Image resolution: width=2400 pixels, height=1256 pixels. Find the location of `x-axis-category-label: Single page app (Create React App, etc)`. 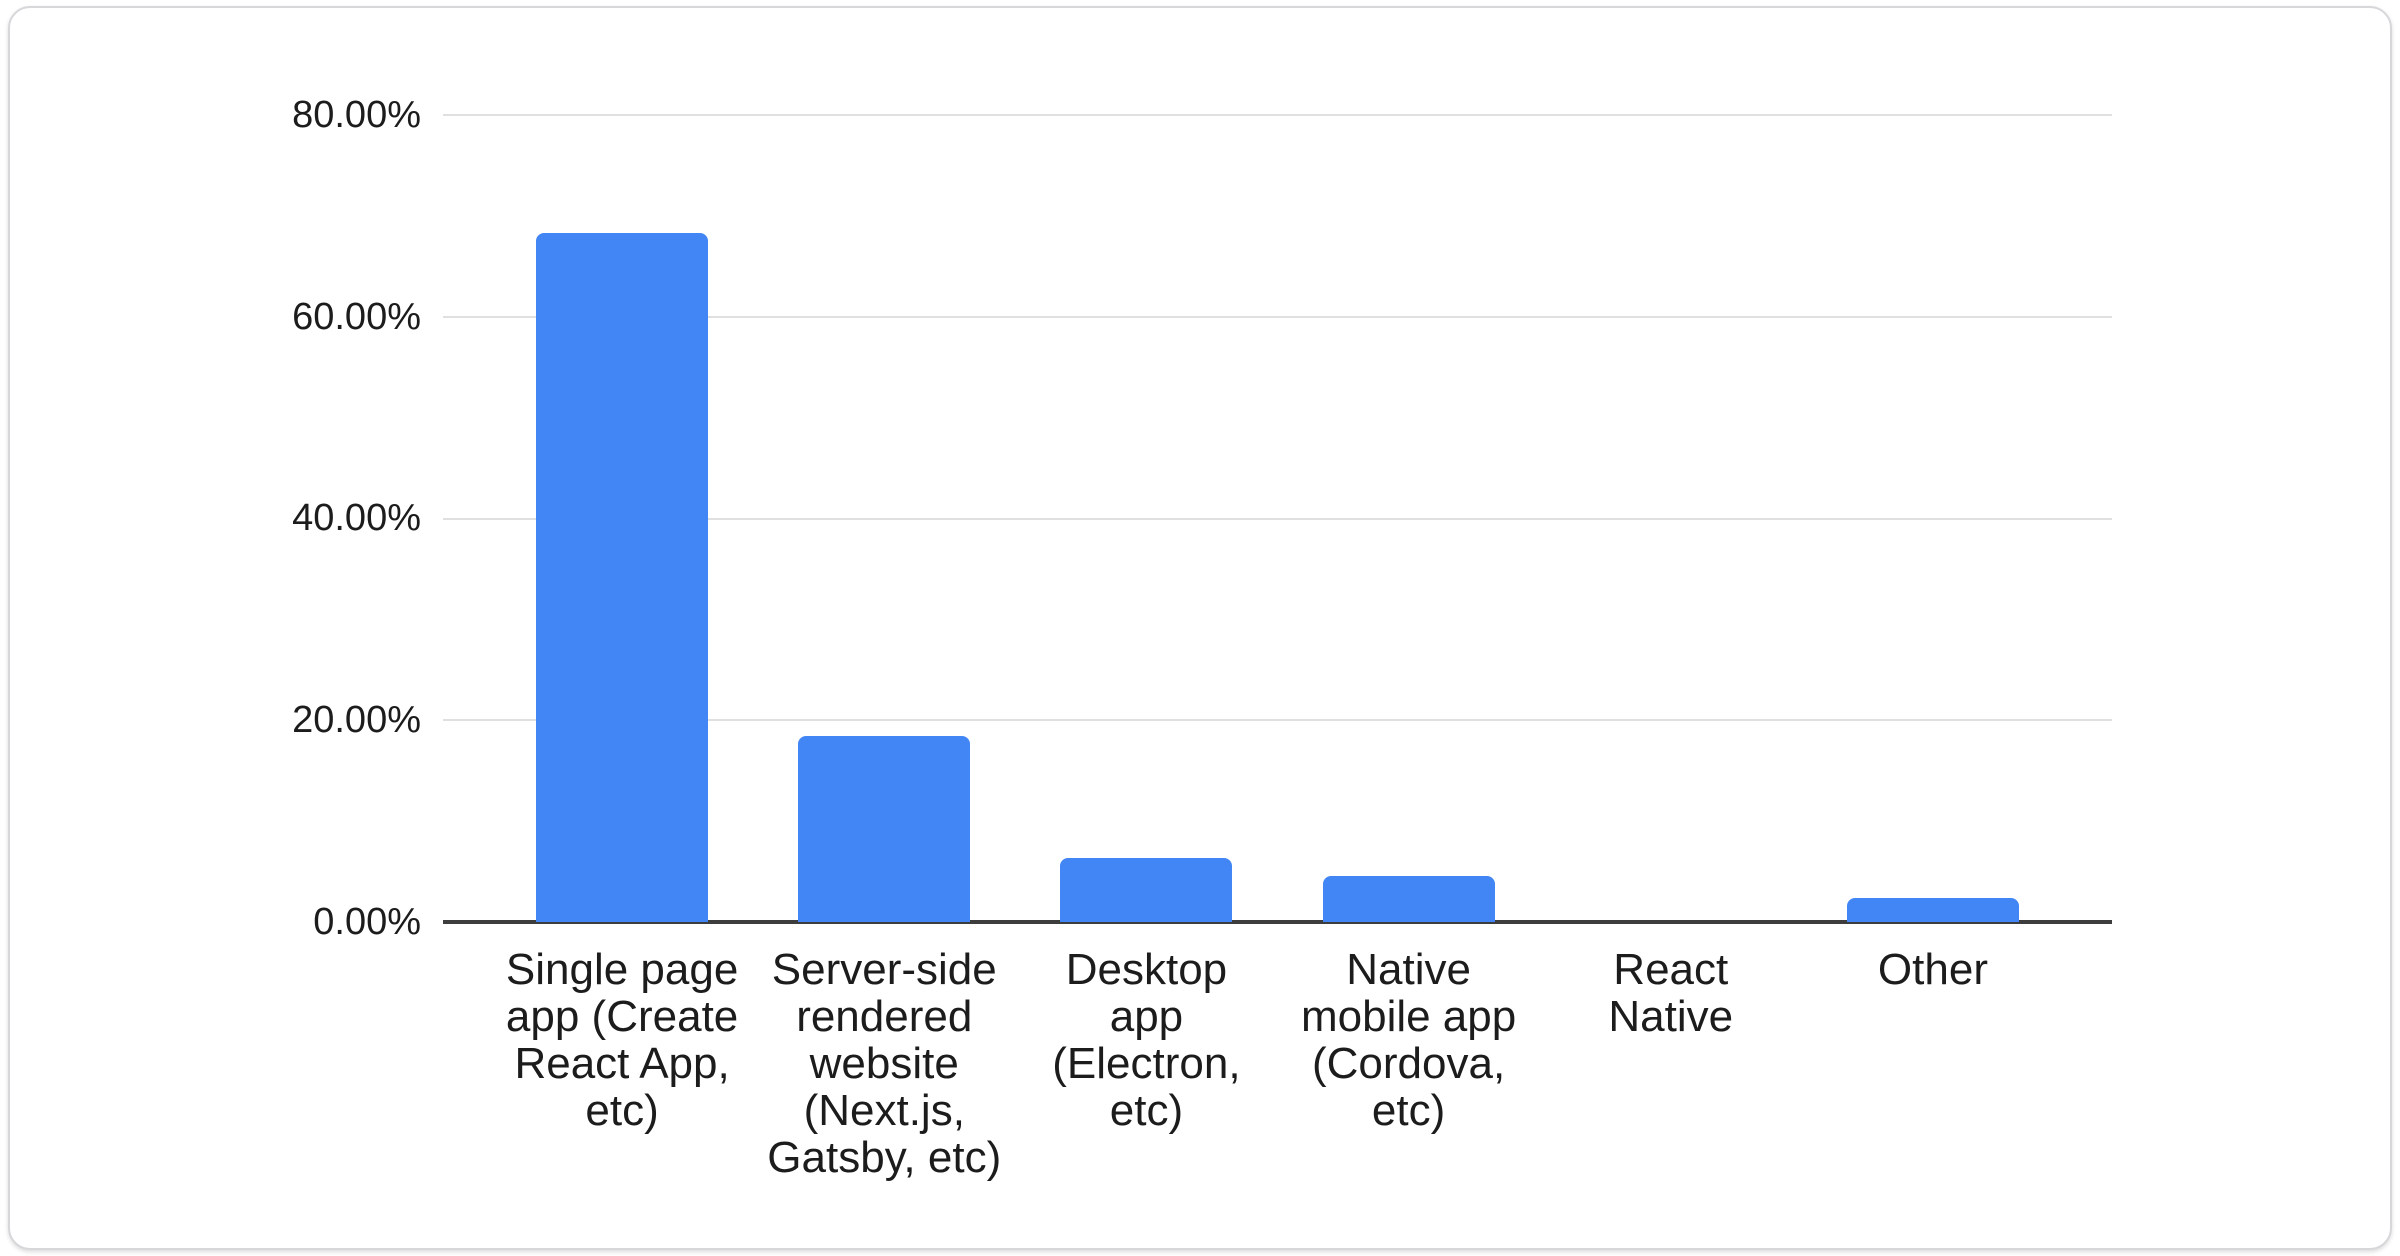

x-axis-category-label: Single page app (Create React App, etc) is located at coordinates (622, 1040).